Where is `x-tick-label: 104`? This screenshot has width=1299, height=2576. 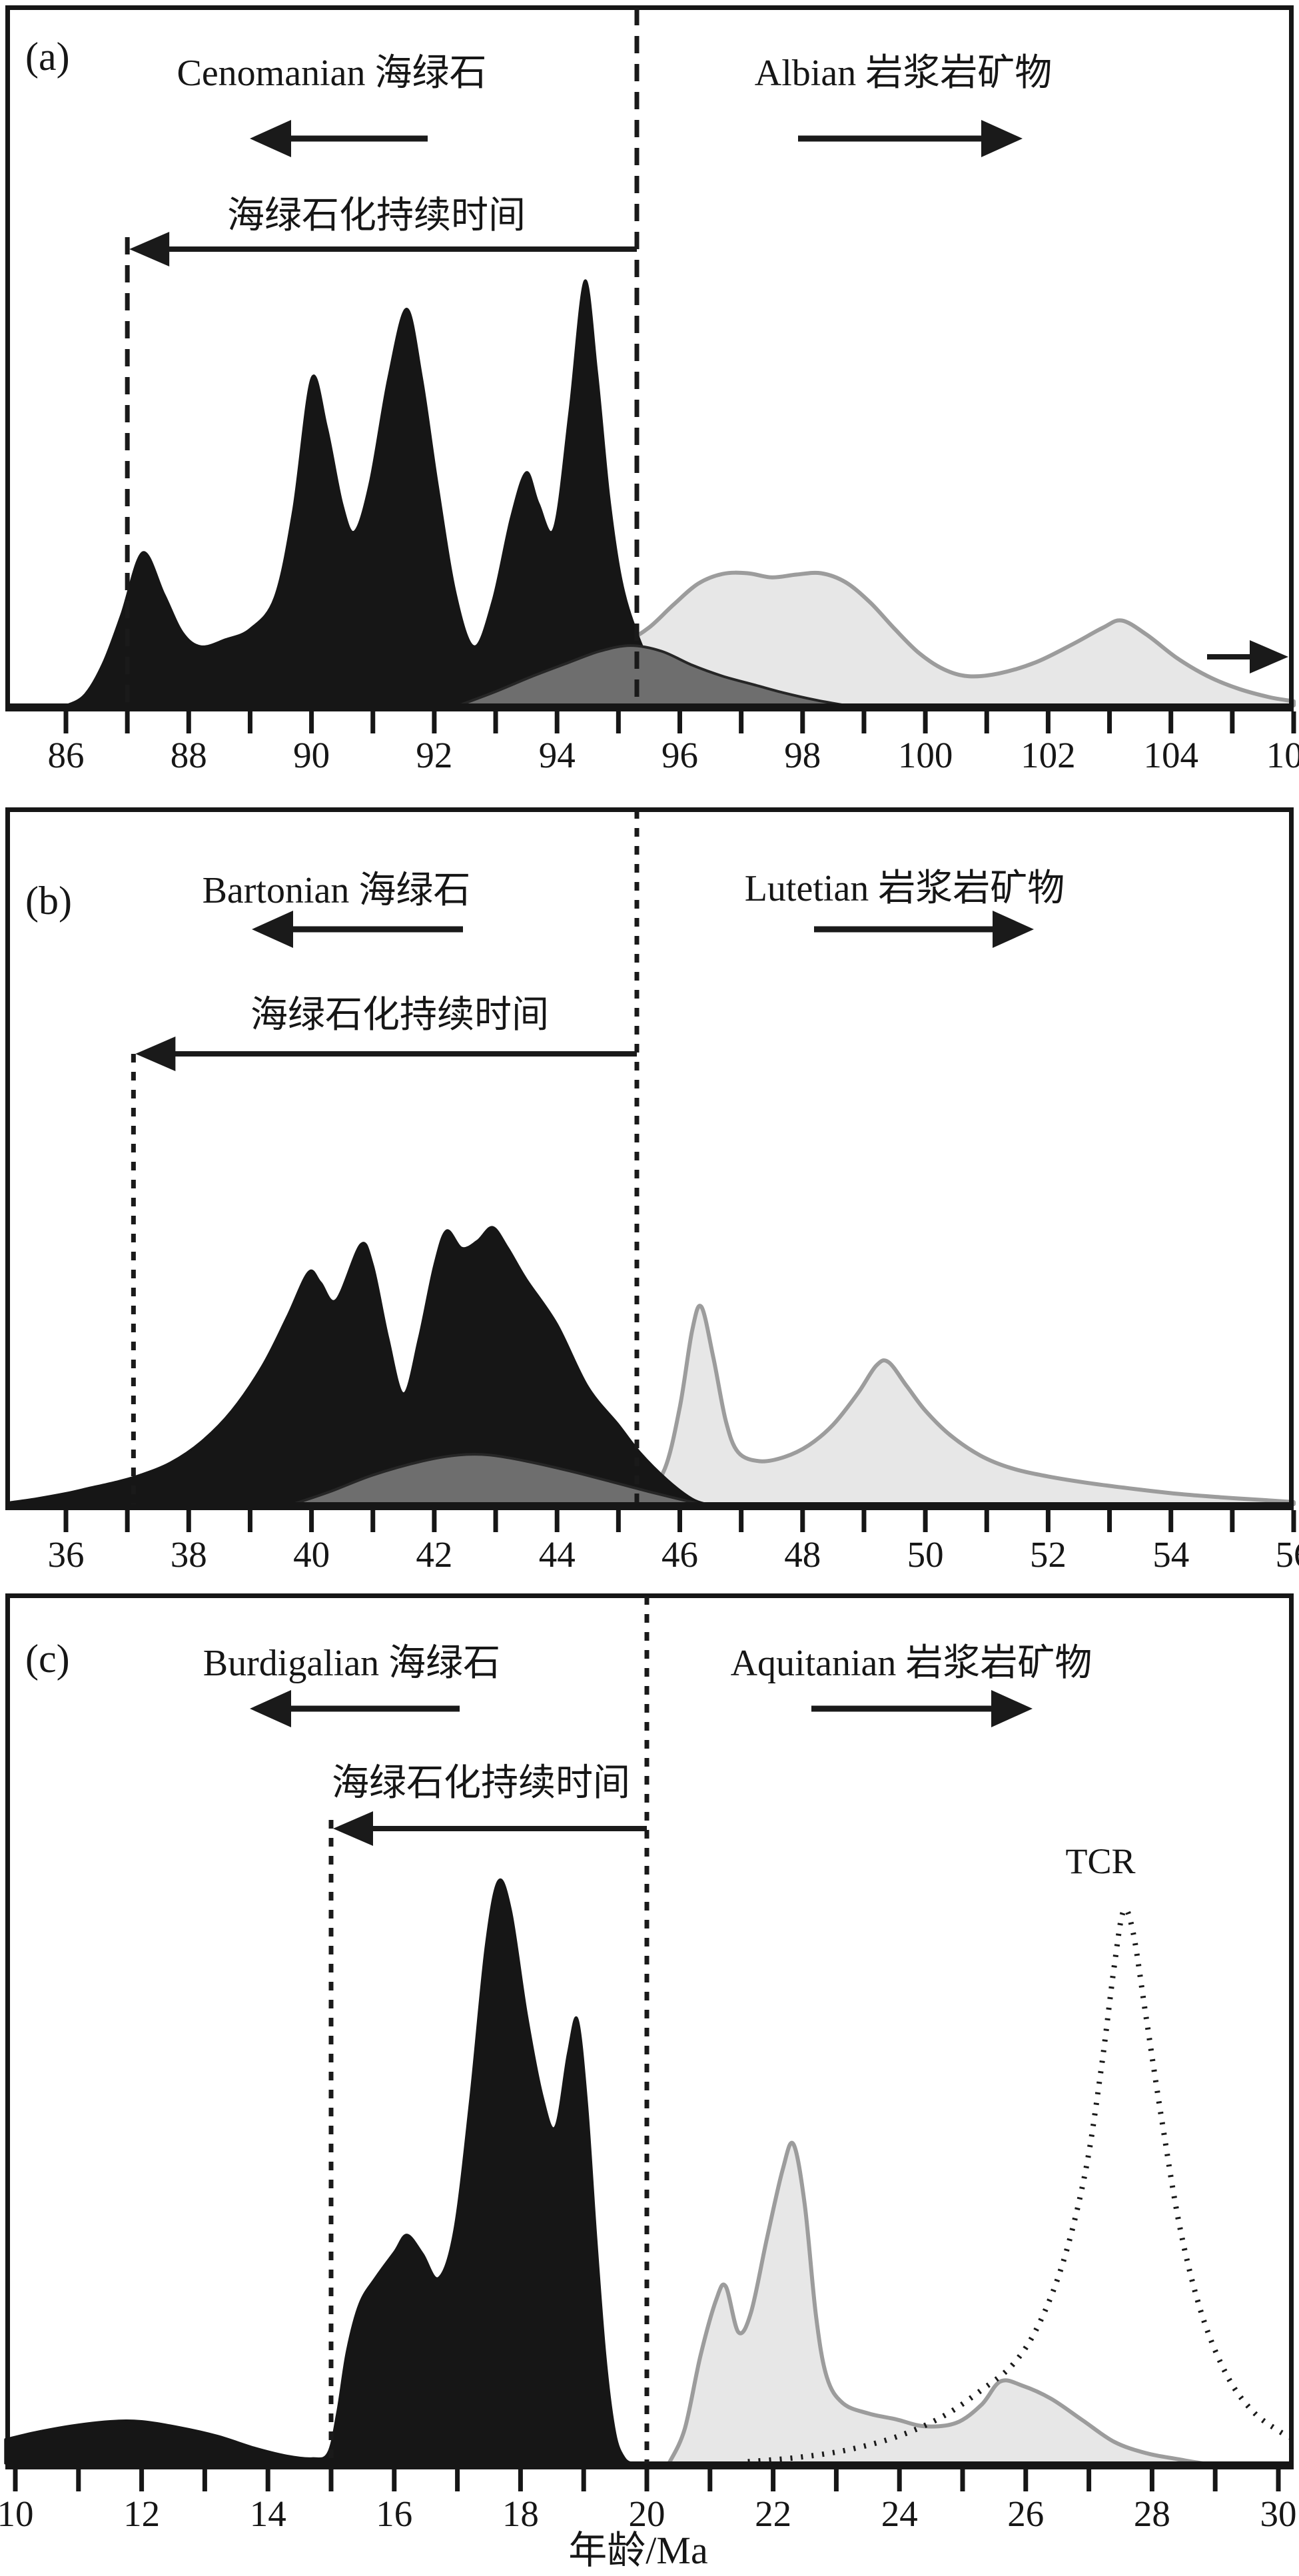
x-tick-label: 104 is located at coordinates (1170, 755).